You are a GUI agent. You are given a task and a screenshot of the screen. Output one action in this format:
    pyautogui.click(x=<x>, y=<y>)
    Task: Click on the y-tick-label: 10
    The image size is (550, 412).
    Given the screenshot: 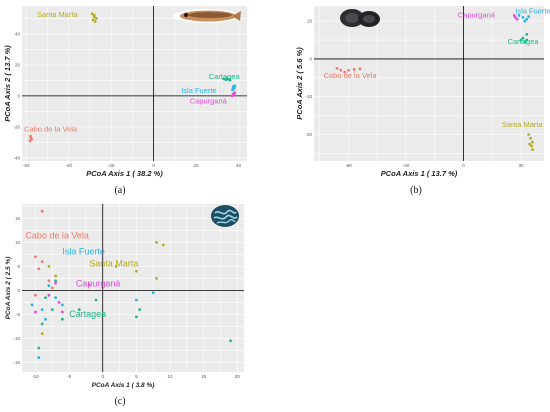 What is the action you would take?
    pyautogui.click(x=310, y=21)
    